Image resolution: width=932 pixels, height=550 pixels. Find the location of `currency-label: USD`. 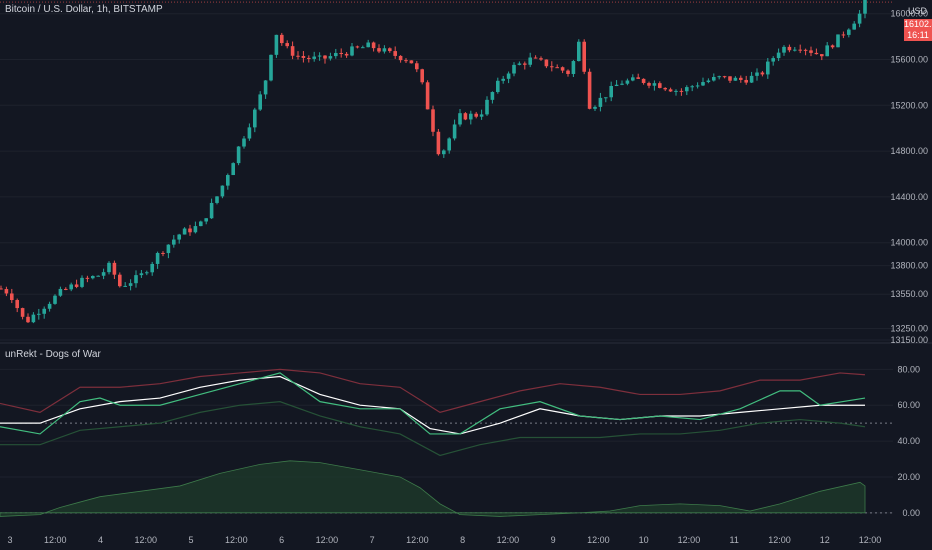

currency-label: USD is located at coordinates (918, 11).